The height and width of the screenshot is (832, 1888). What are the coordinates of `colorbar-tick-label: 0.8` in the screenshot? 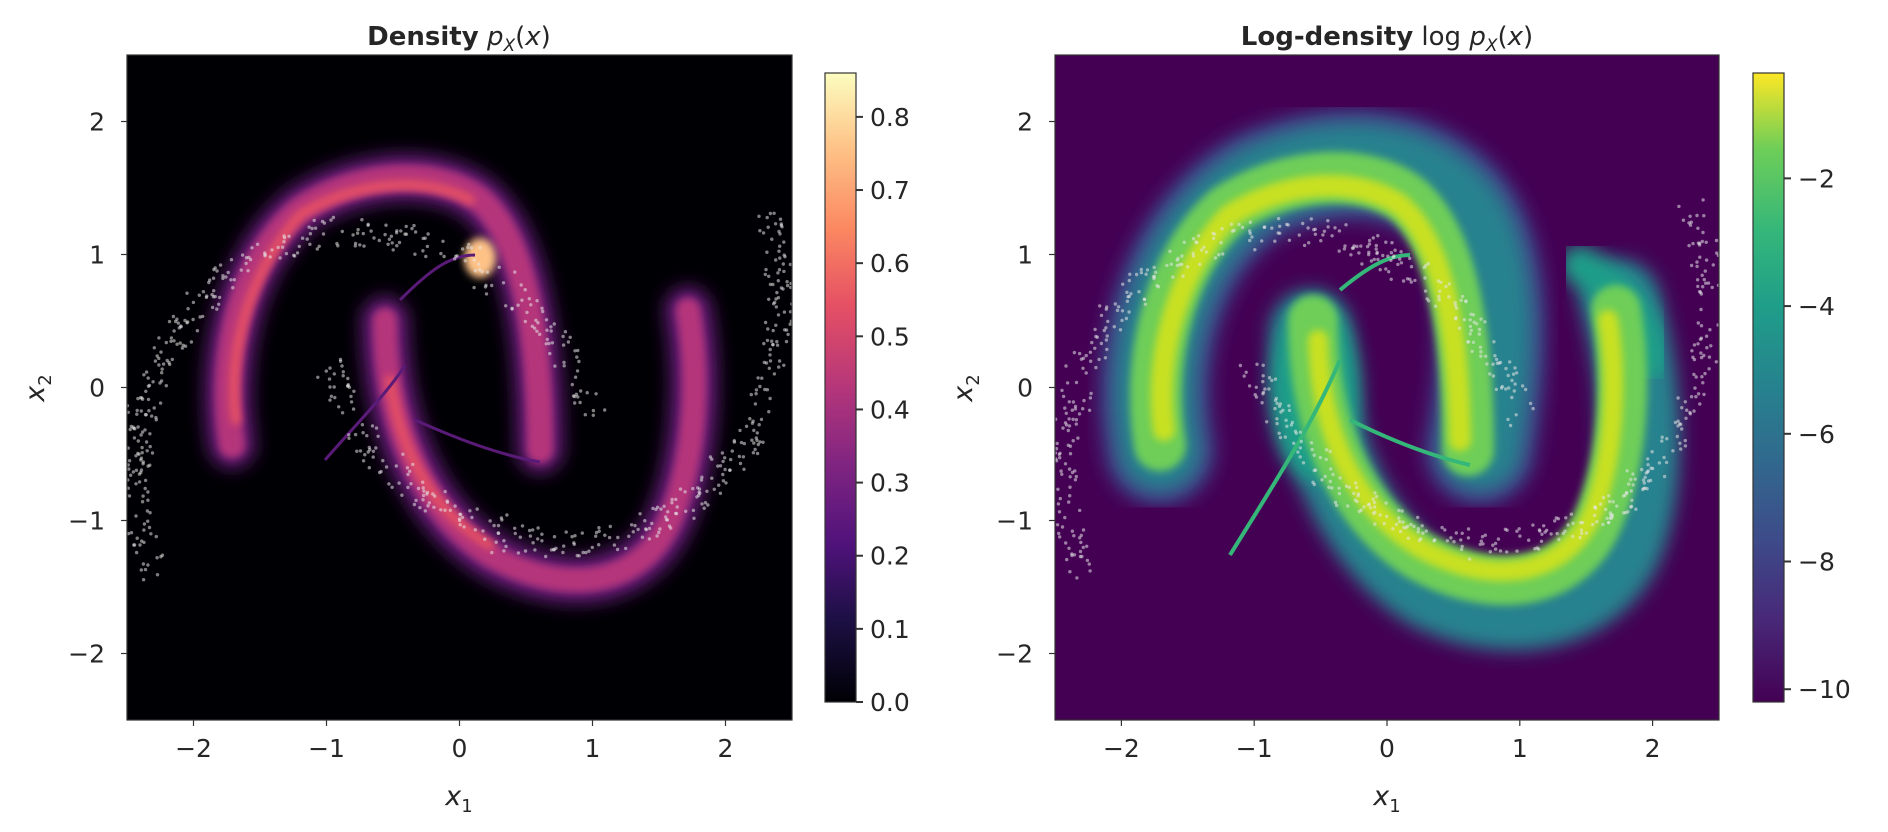 It's located at (890, 117).